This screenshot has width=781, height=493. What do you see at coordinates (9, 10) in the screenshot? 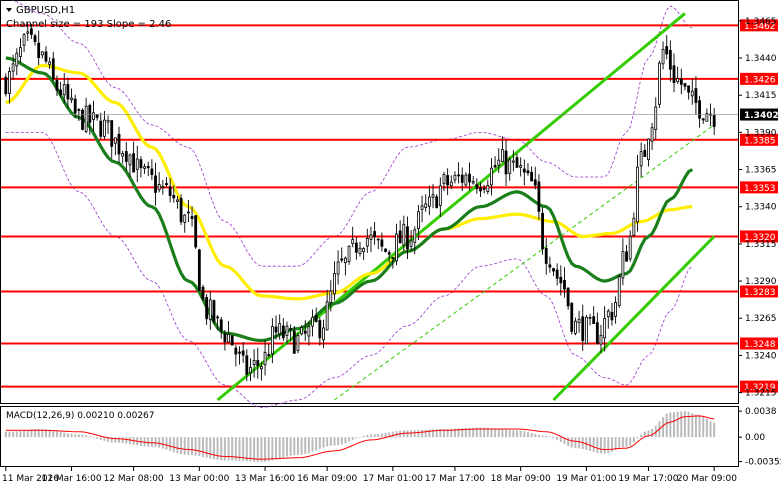
I see `dropdown-triangle-icon` at bounding box center [9, 10].